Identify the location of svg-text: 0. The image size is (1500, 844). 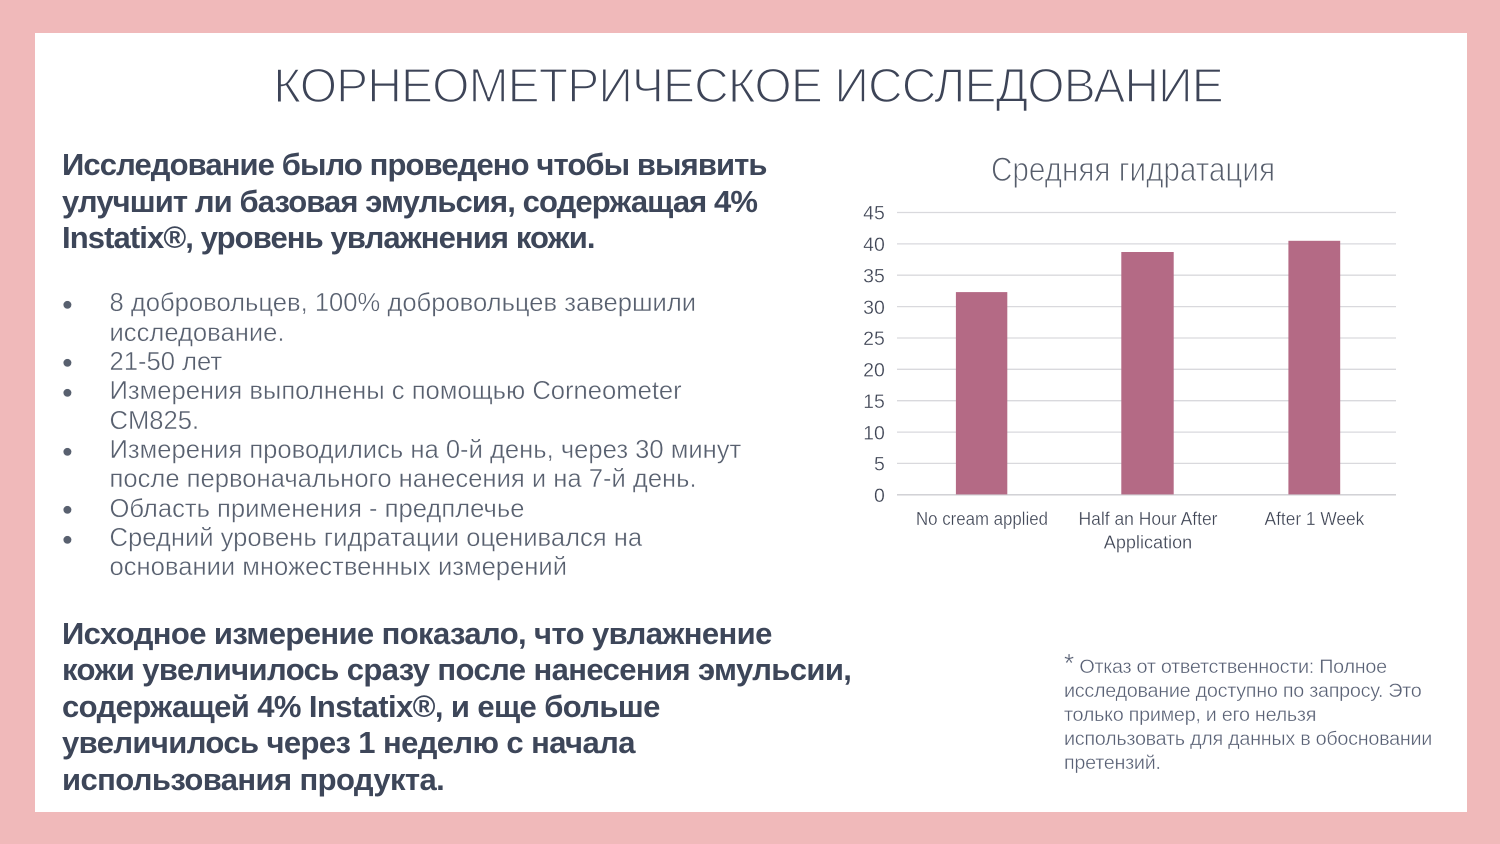
(879, 496).